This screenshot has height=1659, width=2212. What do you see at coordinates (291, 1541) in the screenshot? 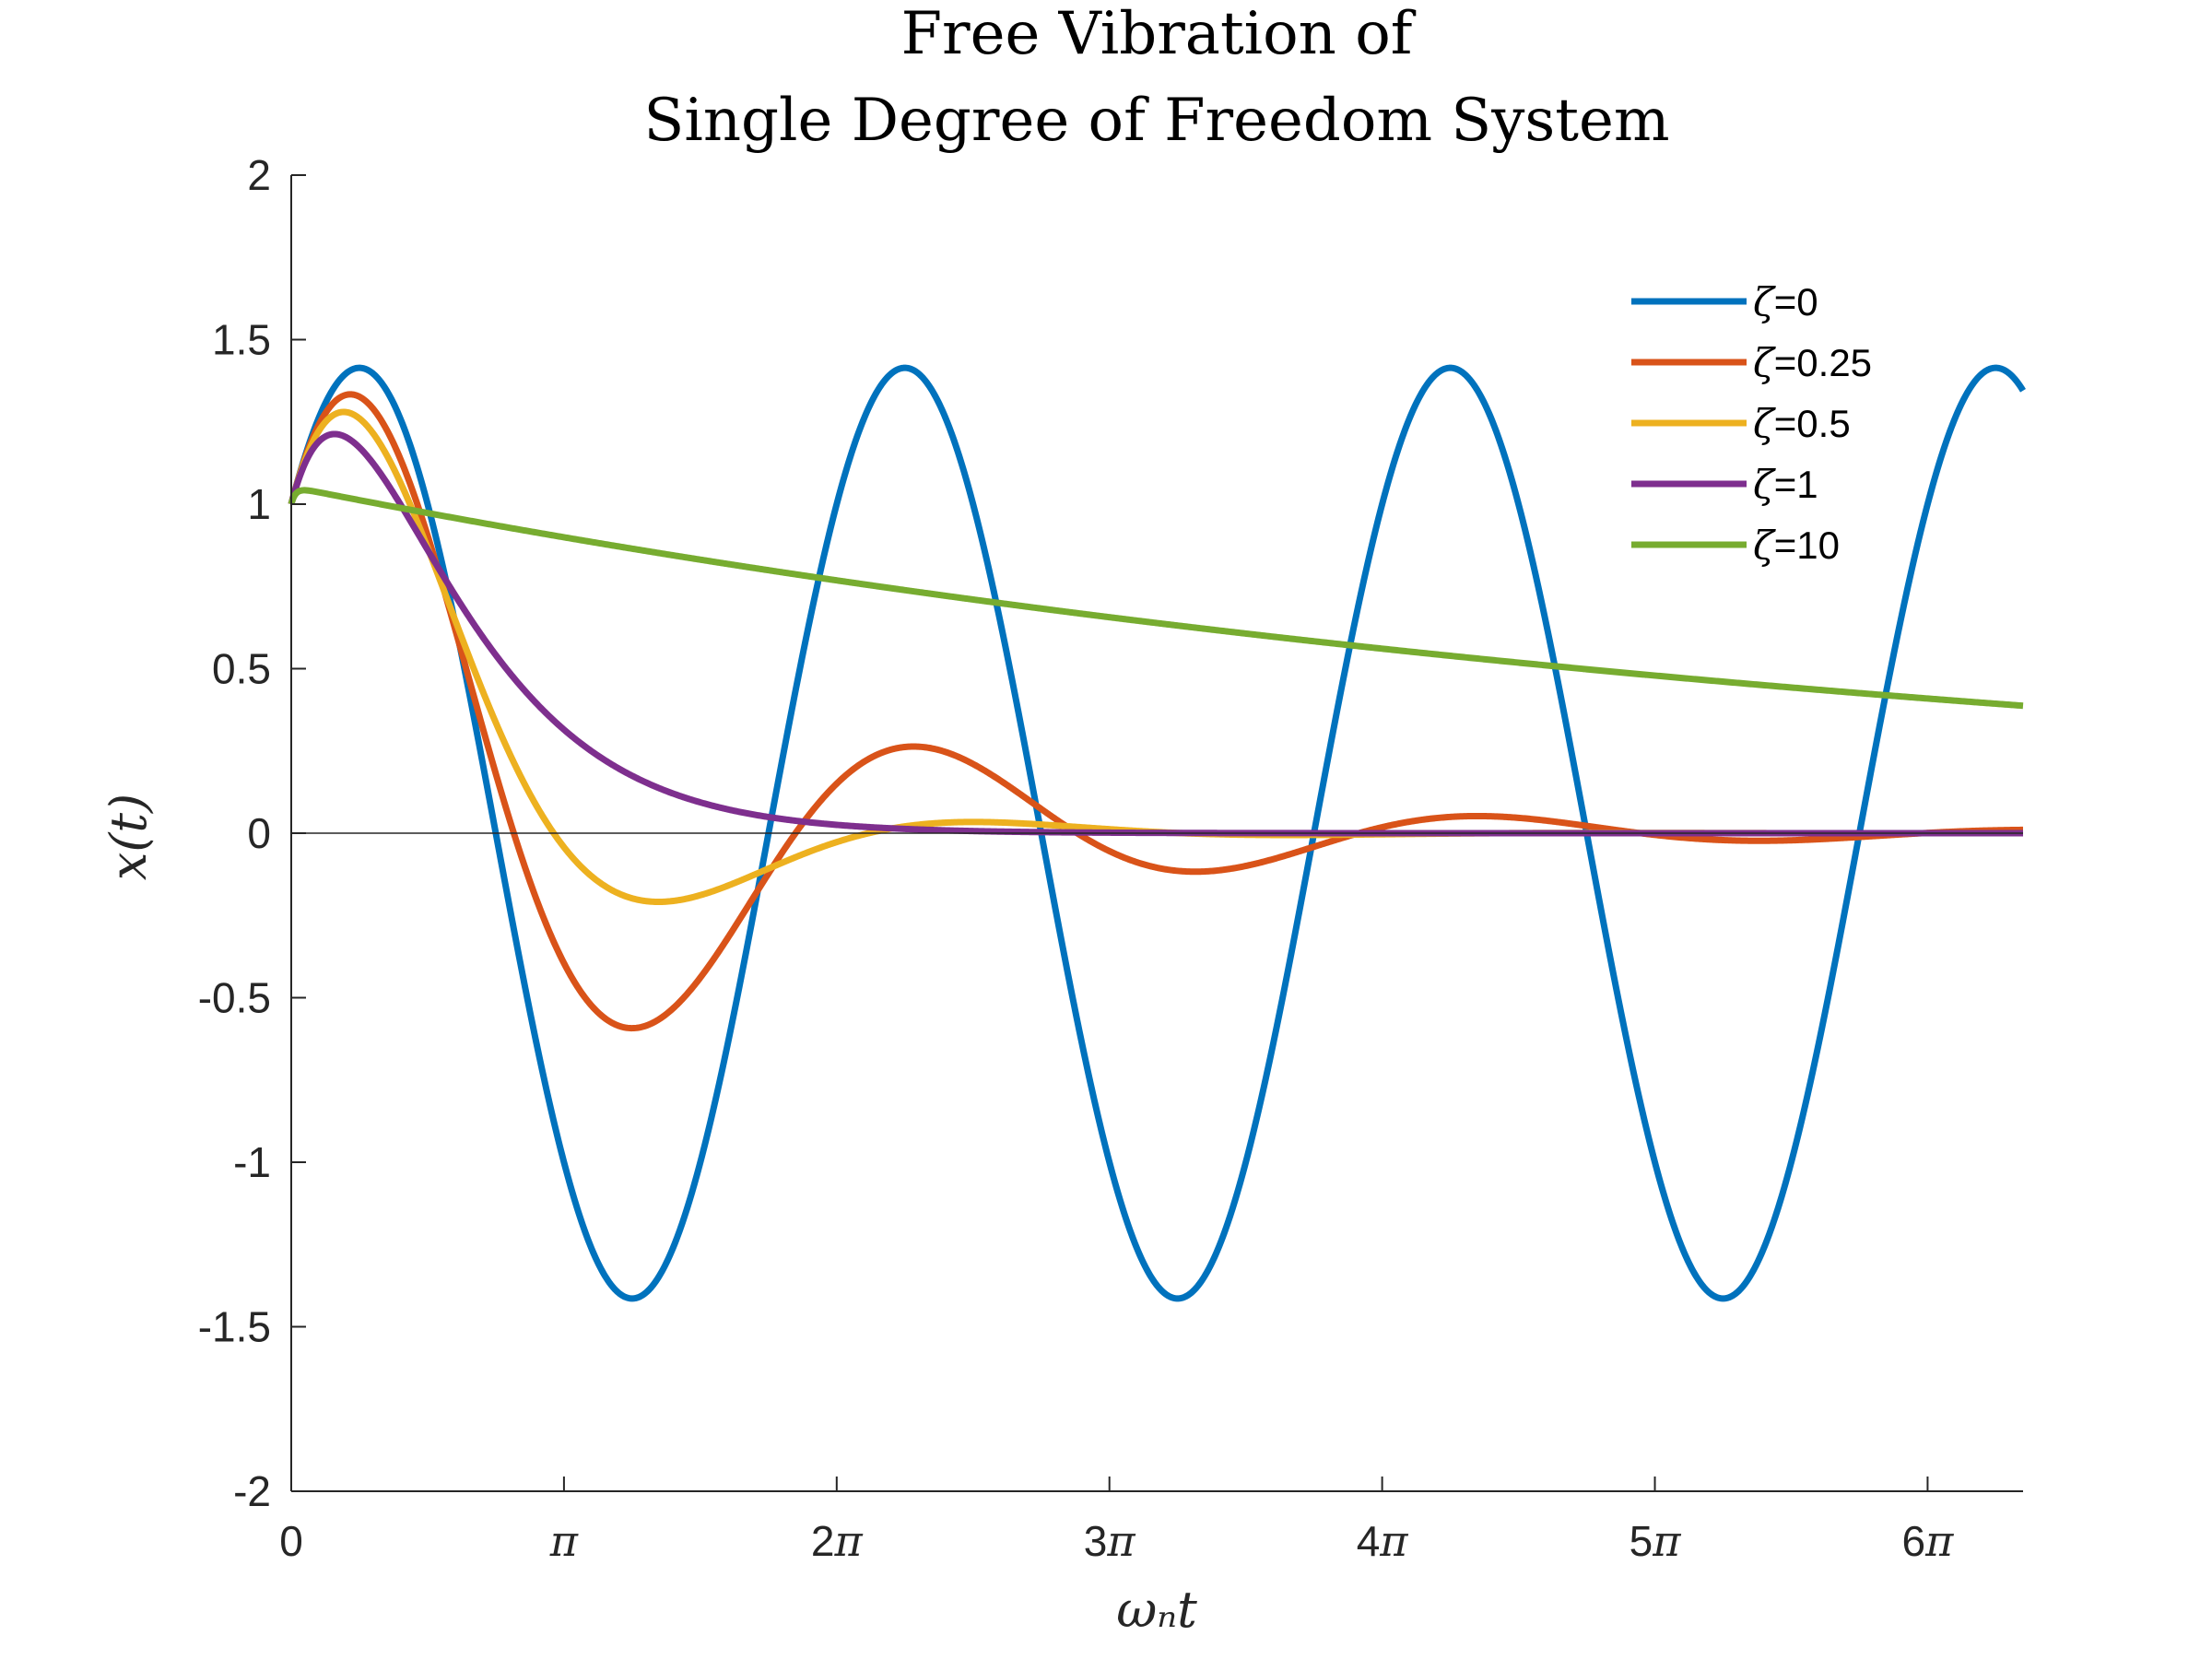
I see `x-tick-label: 0` at bounding box center [291, 1541].